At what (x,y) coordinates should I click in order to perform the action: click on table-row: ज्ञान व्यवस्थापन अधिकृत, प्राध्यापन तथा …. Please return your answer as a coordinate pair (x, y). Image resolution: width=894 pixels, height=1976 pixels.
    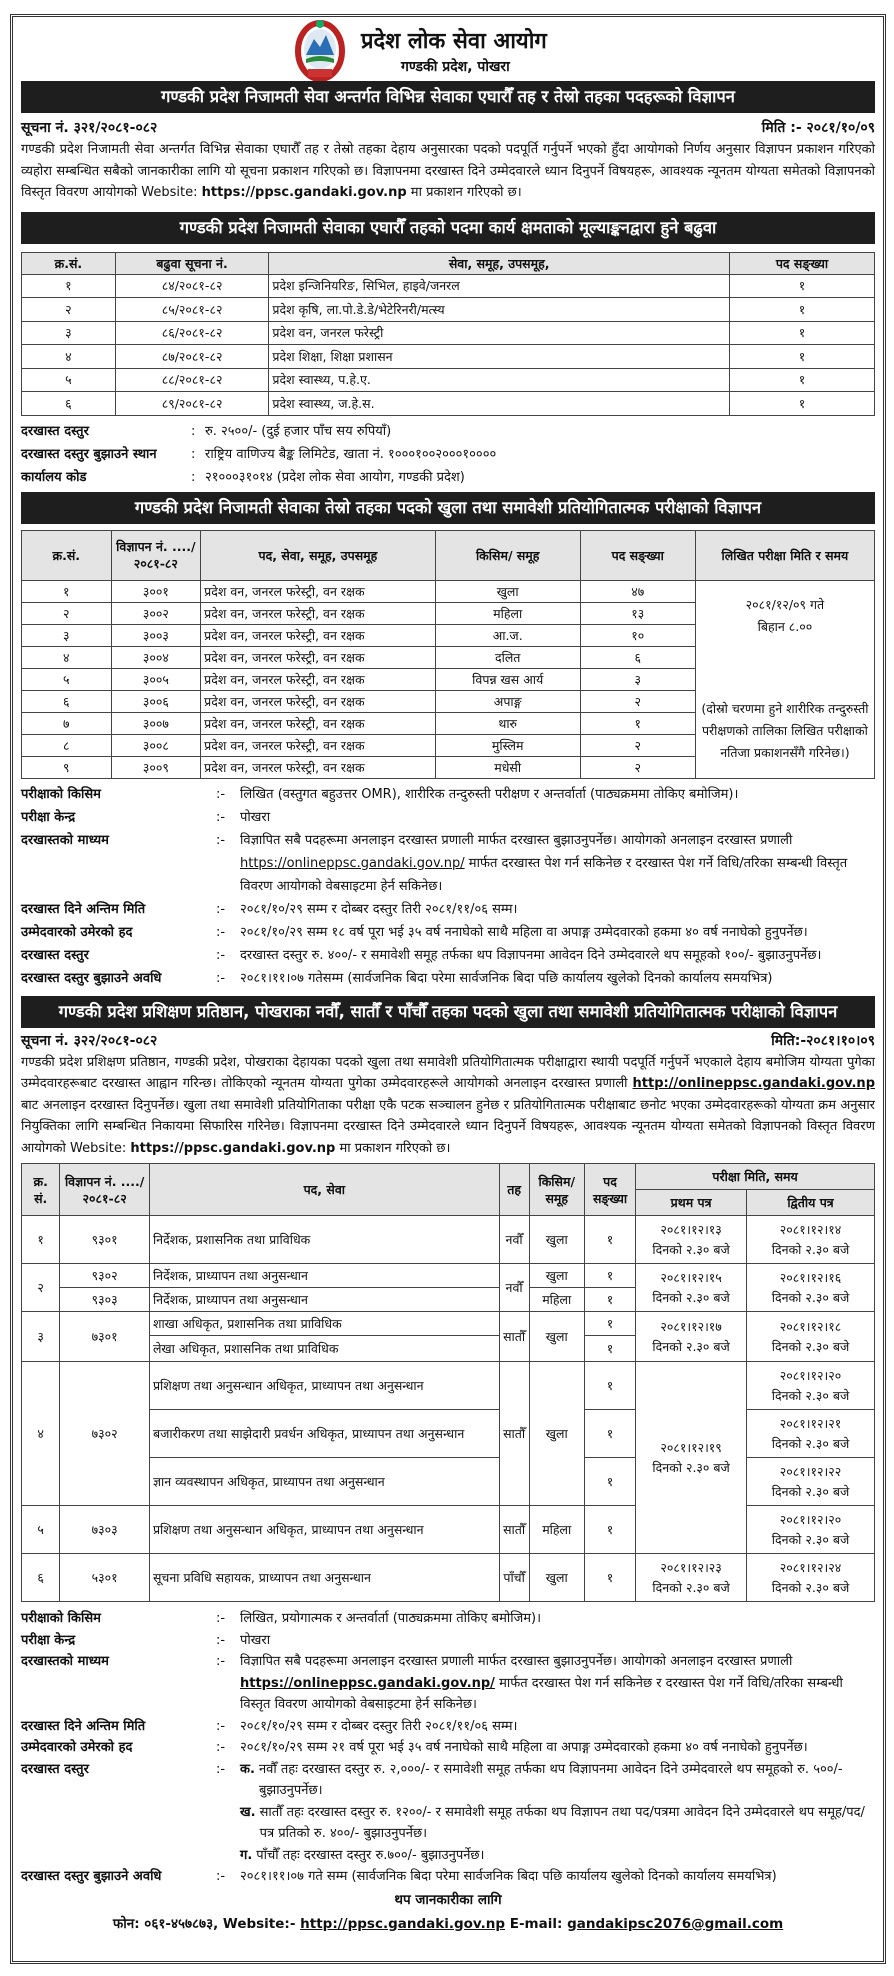
    Looking at the image, I should click on (448, 1481).